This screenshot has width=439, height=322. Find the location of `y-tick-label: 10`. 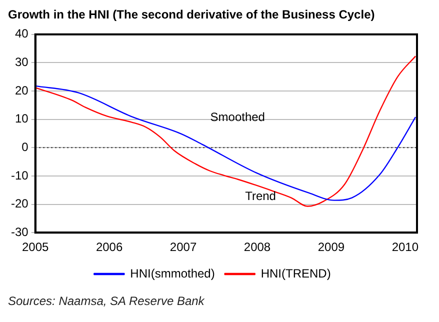

y-tick-label: 10 is located at coordinates (21, 119).